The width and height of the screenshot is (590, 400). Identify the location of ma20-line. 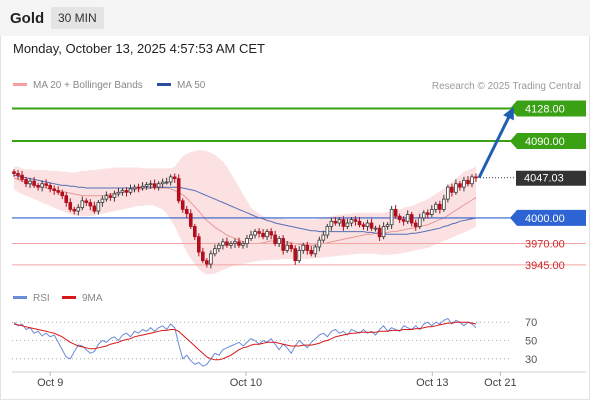
(245, 211).